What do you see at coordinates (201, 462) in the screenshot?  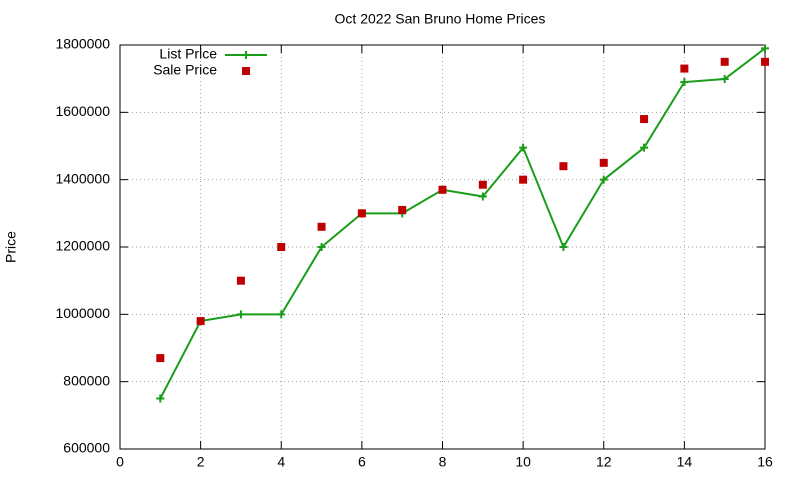 I see `x-tick-label: 2` at bounding box center [201, 462].